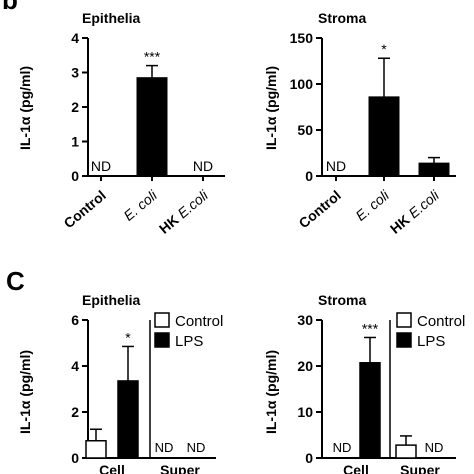 This screenshot has height=474, width=474. Describe the element at coordinates (302, 84) in the screenshot. I see `y-tick-label: 100` at that location.